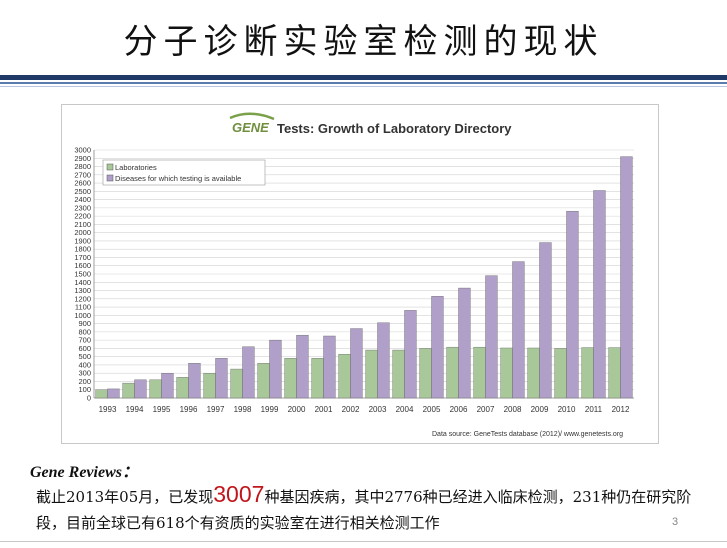 This screenshot has height=548, width=727. What do you see at coordinates (82, 282) in the screenshot?
I see `y-tick-label: 1400` at bounding box center [82, 282].